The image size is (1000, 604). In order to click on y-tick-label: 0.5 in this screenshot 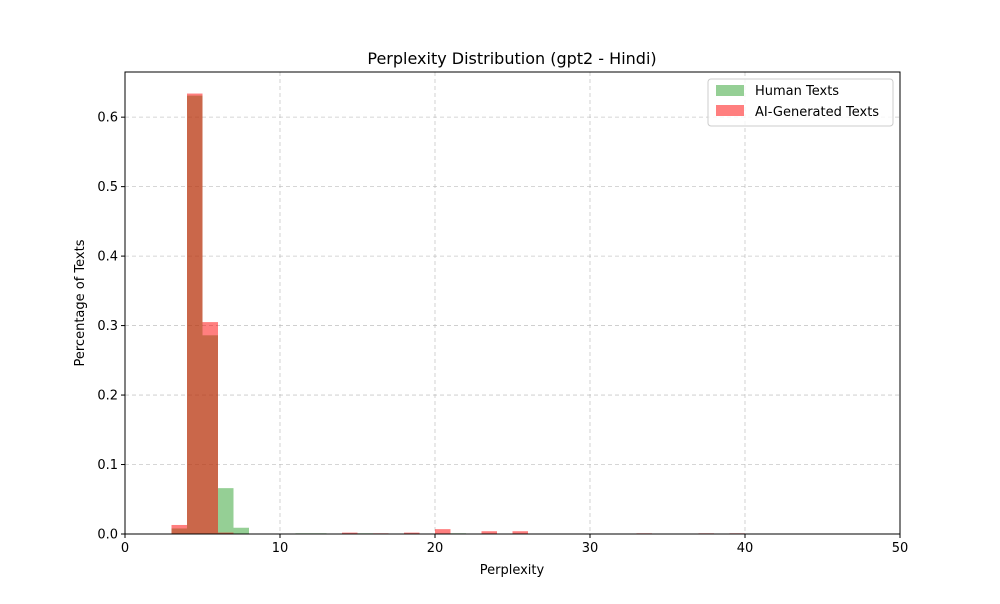, I will do `click(107, 187)`.